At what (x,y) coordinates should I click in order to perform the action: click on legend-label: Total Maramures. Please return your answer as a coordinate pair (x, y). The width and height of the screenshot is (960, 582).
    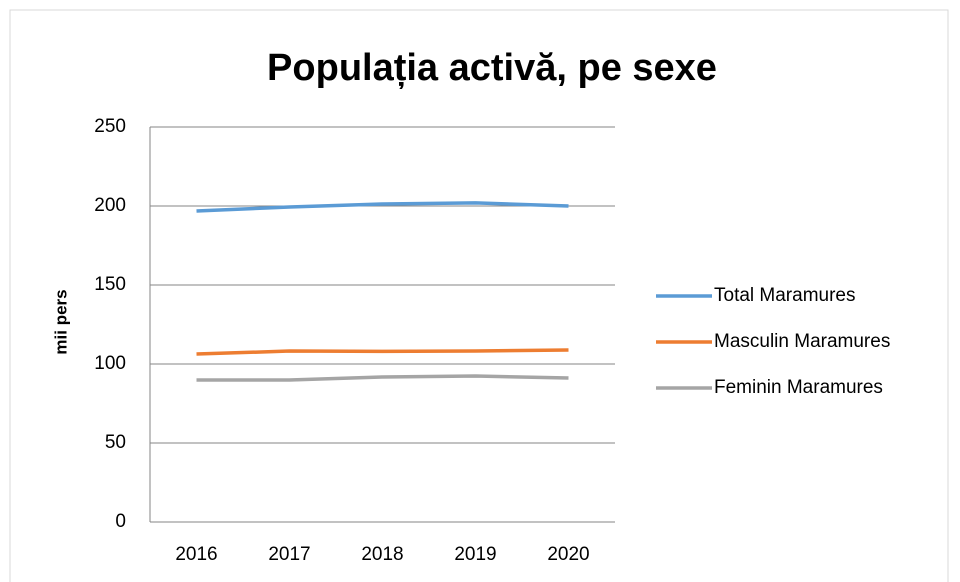
    Looking at the image, I should click on (785, 295).